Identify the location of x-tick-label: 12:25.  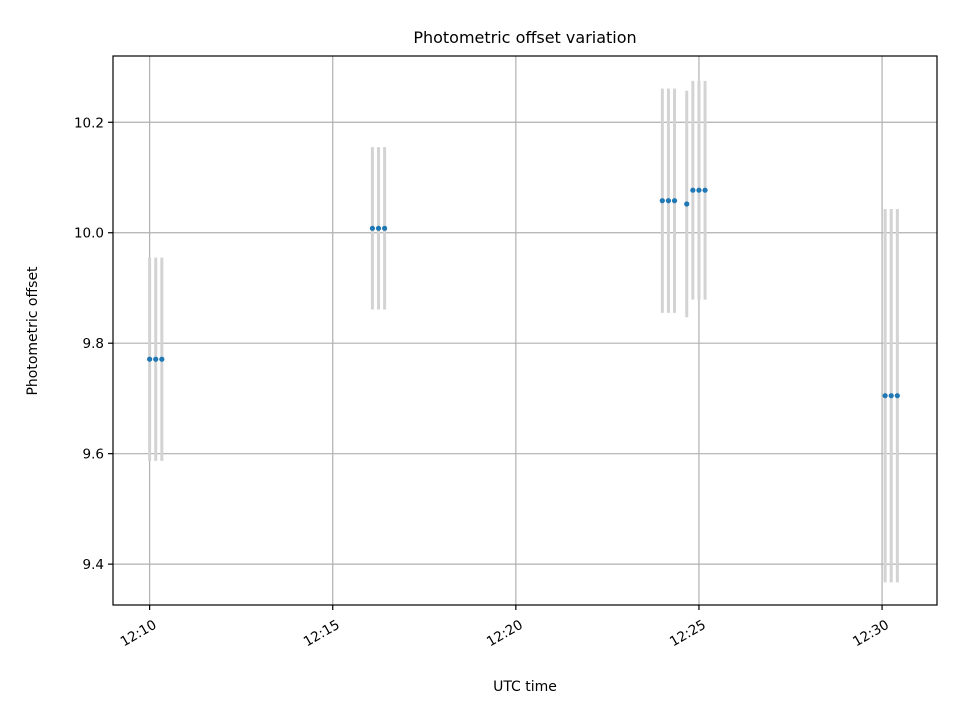
(688, 633).